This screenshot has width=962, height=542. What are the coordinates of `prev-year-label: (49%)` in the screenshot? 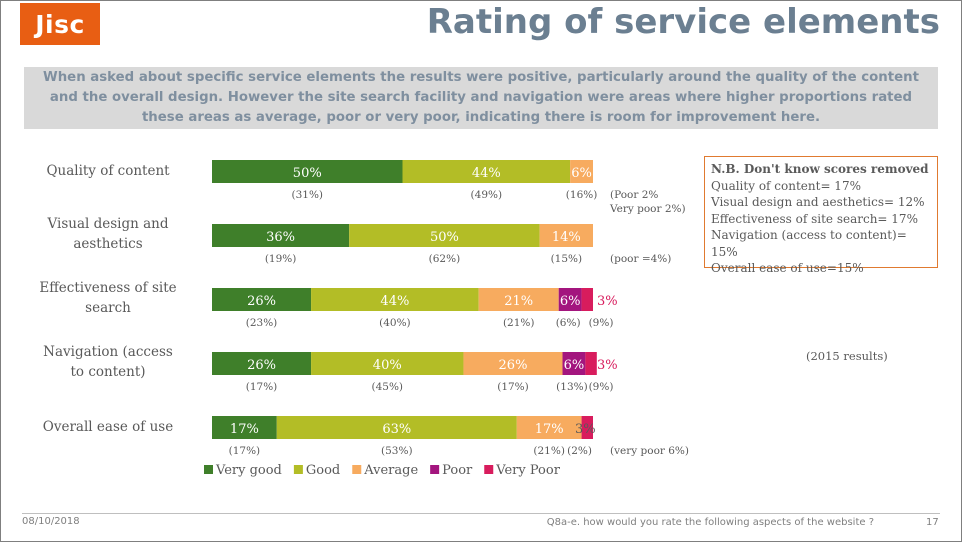 It's located at (487, 195).